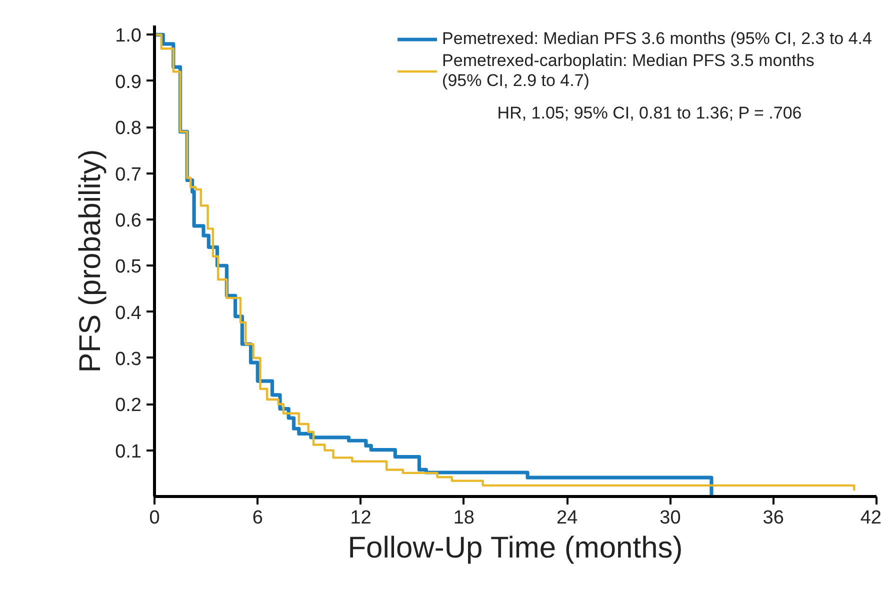 The width and height of the screenshot is (881, 596). What do you see at coordinates (128, 359) in the screenshot?
I see `y-tick-label: 0.3` at bounding box center [128, 359].